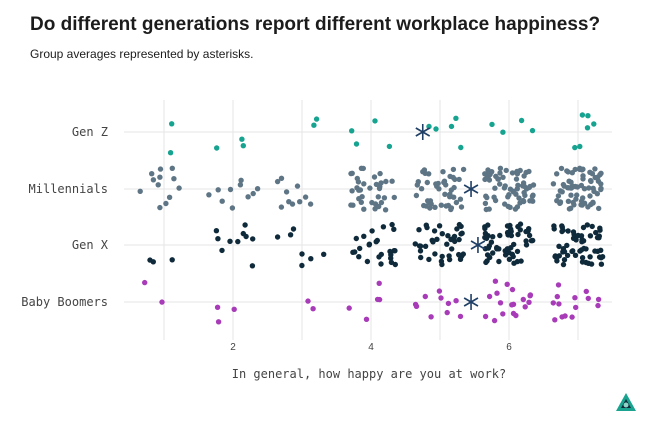 The height and width of the screenshot is (422, 655). I want to click on x-axis-title: In general, how happy are you at work?, so click(369, 374).